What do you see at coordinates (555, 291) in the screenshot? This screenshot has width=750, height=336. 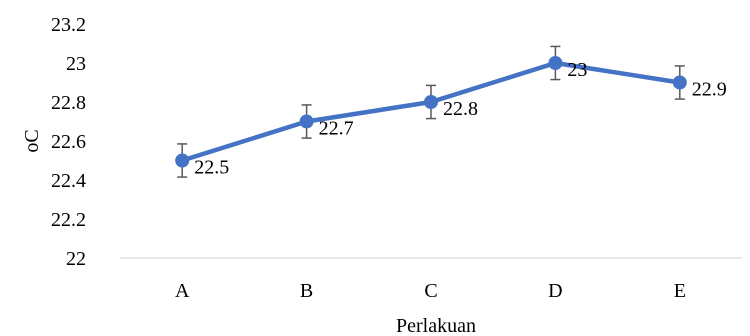 I see `x-tick-label: D` at bounding box center [555, 291].